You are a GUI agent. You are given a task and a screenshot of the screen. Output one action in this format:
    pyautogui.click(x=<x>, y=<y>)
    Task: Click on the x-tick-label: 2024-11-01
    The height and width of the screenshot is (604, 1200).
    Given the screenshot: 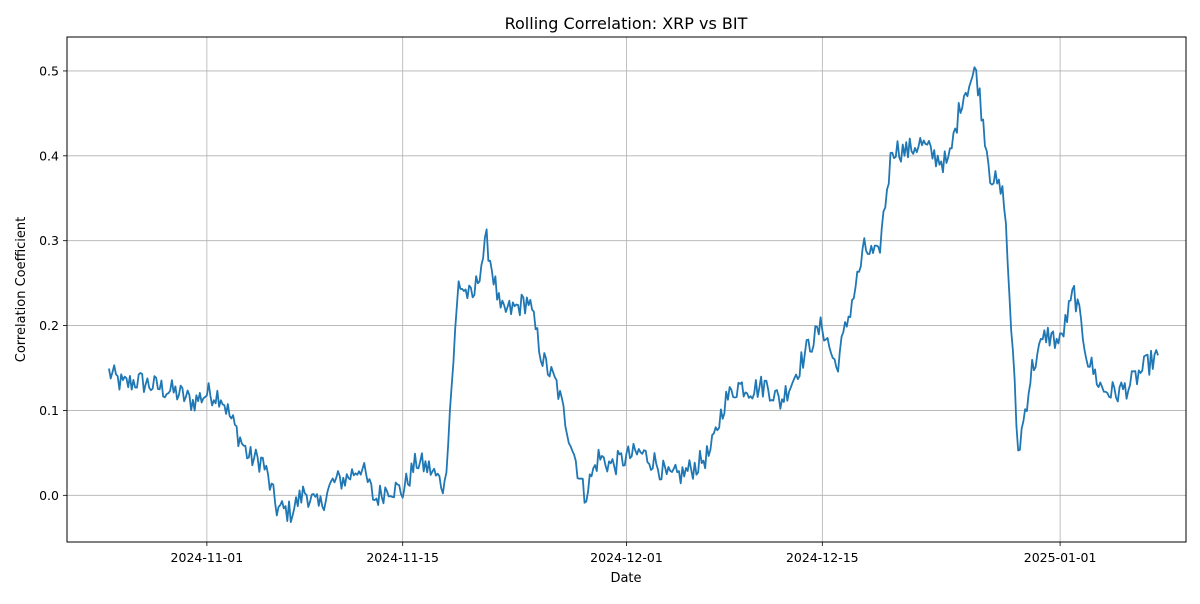 What is the action you would take?
    pyautogui.click(x=207, y=557)
    